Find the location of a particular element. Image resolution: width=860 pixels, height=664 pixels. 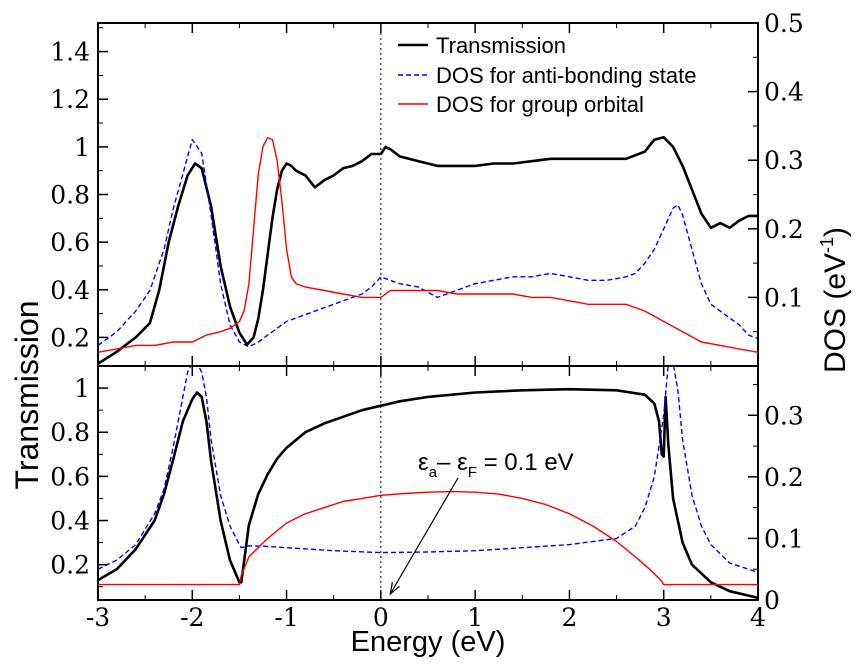

y-left-tick-label-bottom-0: 0.2 is located at coordinates (70, 565).